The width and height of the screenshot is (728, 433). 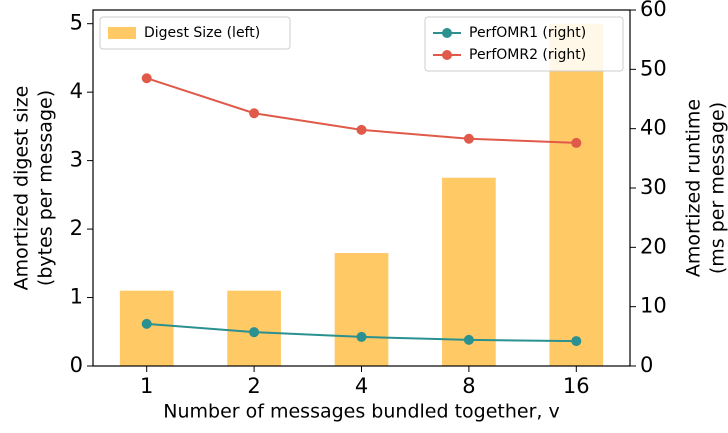 What do you see at coordinates (76, 365) in the screenshot?
I see `y-tick-label: 0` at bounding box center [76, 365].